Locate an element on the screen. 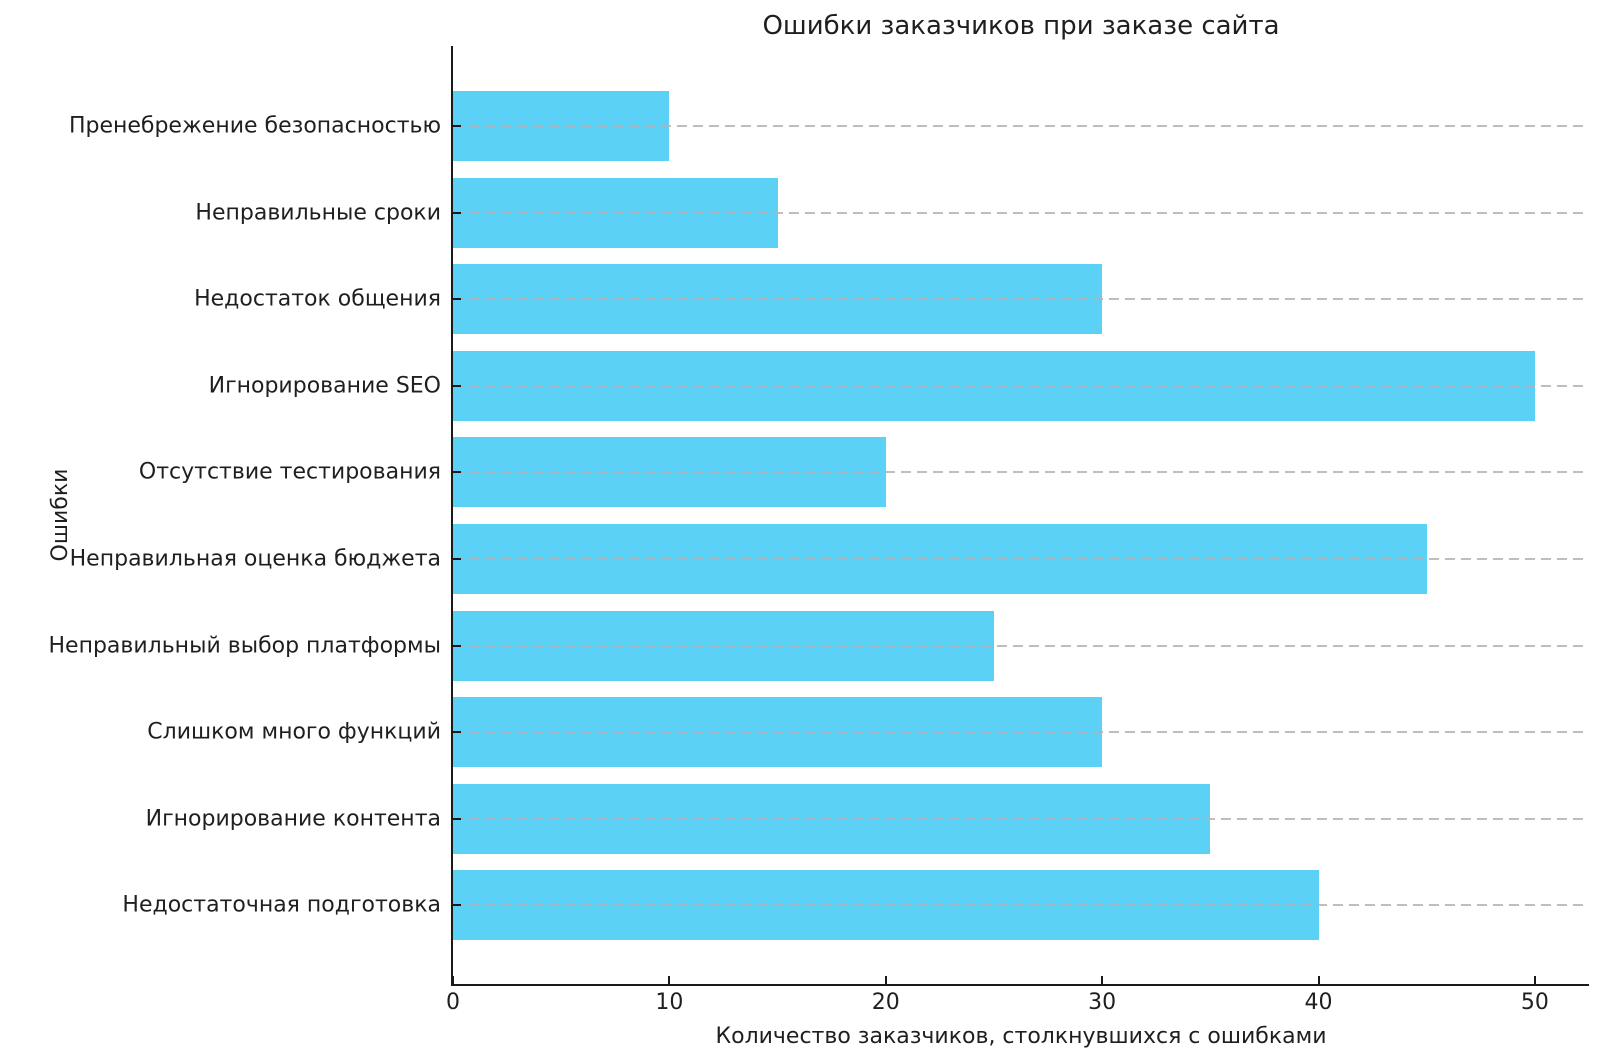 The height and width of the screenshot is (1062, 1600). y-tick-label: Пренебрежение безопасностью is located at coordinates (254, 126).